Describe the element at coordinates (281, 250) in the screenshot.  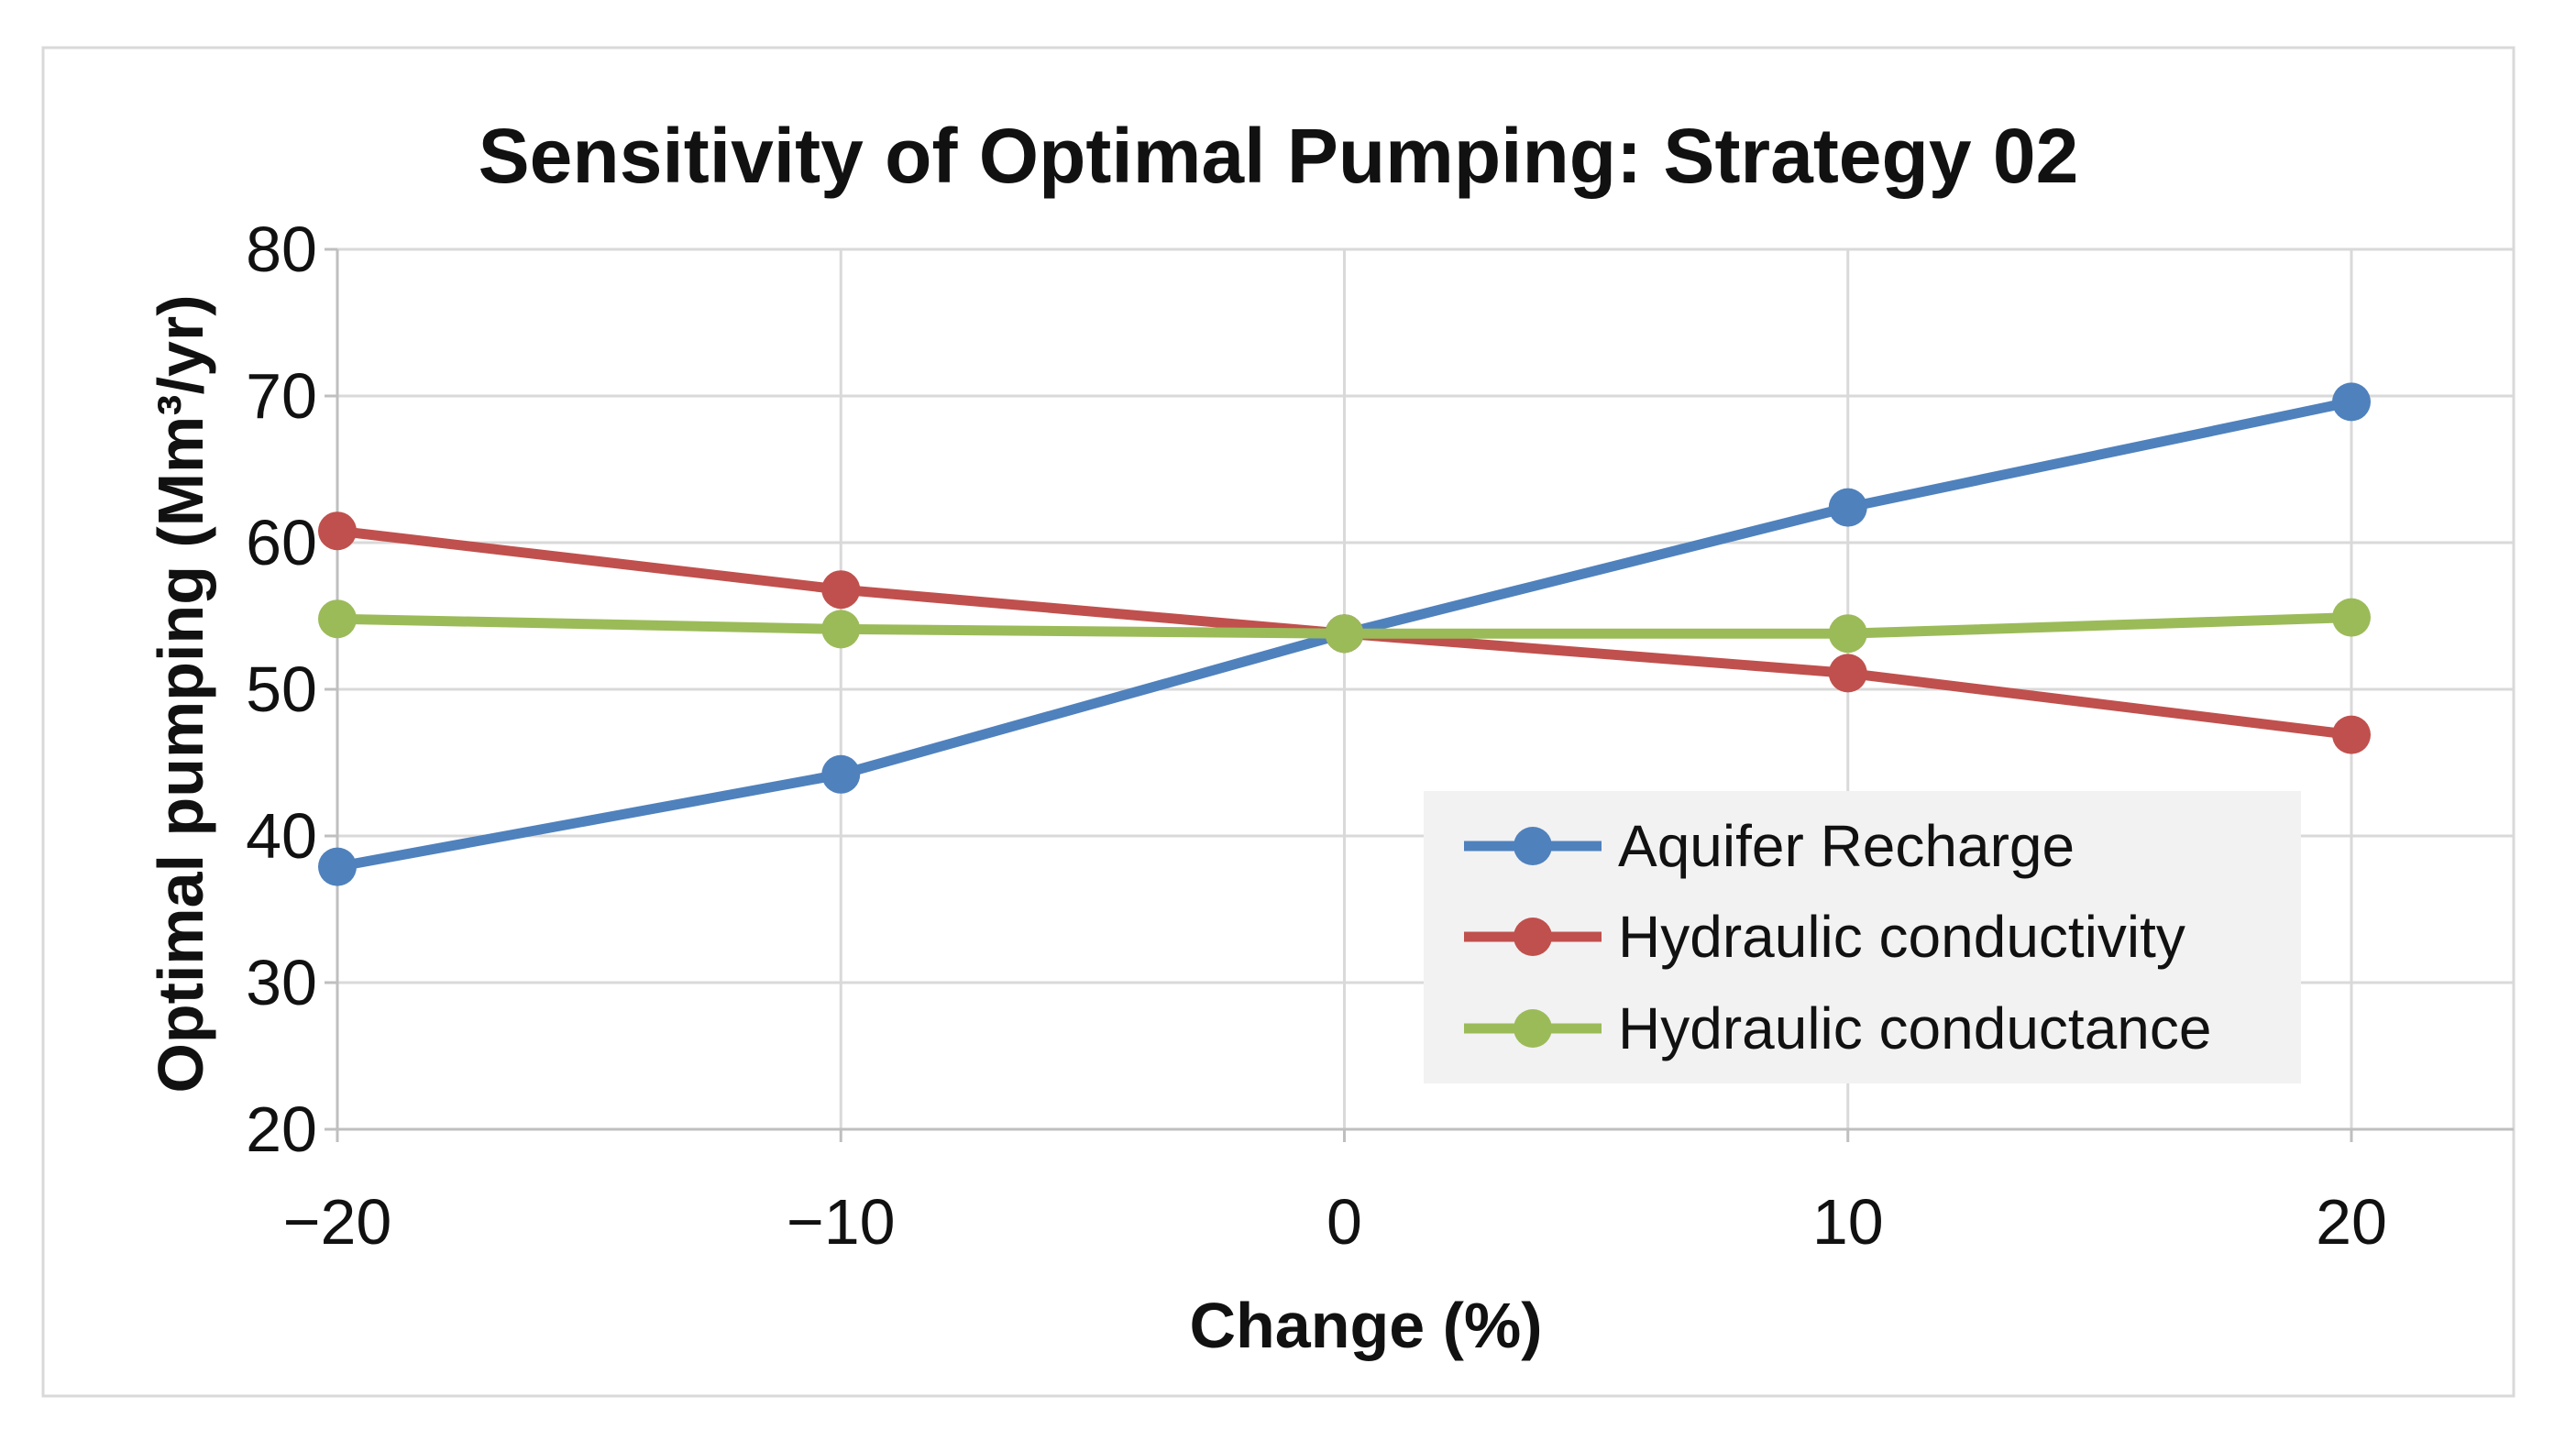
I see `y-tick-label: 80` at that location.